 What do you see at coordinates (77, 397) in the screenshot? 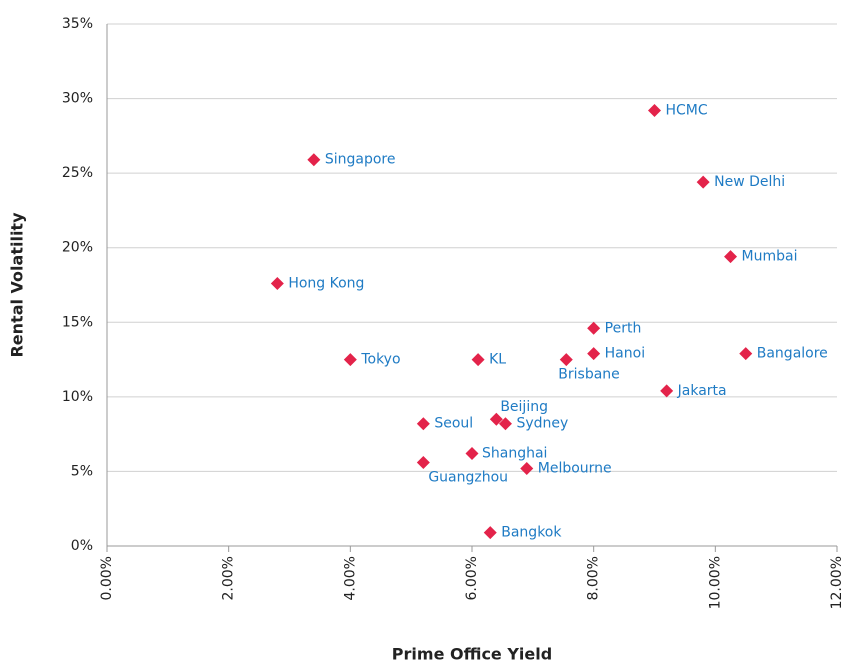
I see `y-tick-label: 10%` at bounding box center [77, 397].